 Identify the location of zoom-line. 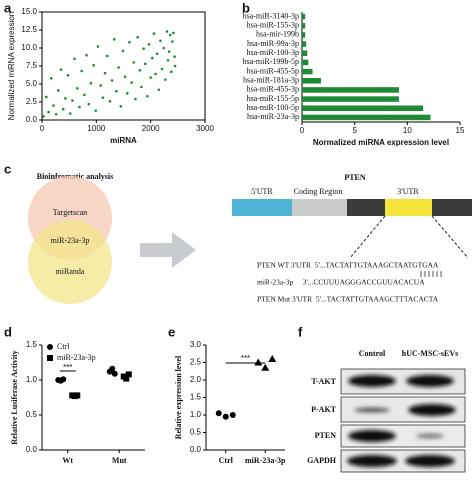
(450, 237).